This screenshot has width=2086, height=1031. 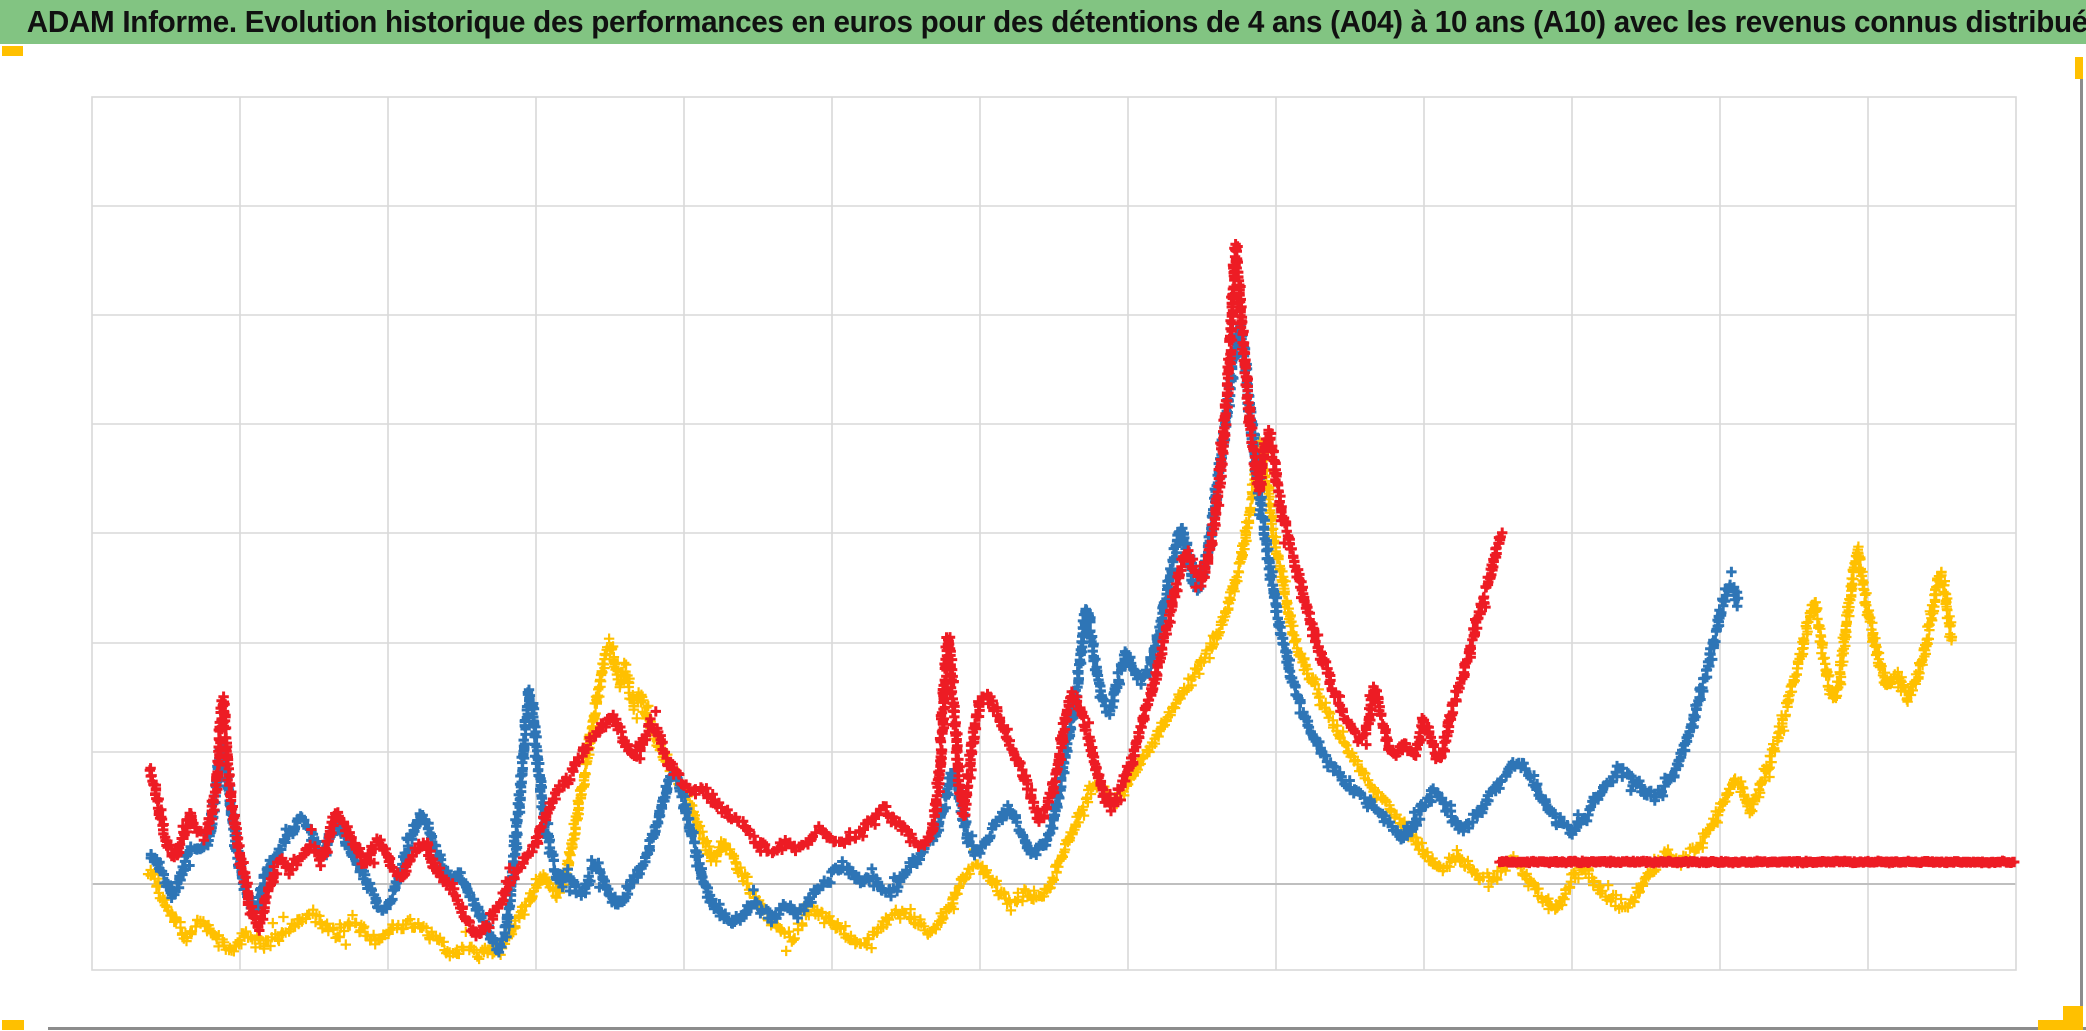 I want to click on corner-accent-top-right, so click(x=2079, y=68).